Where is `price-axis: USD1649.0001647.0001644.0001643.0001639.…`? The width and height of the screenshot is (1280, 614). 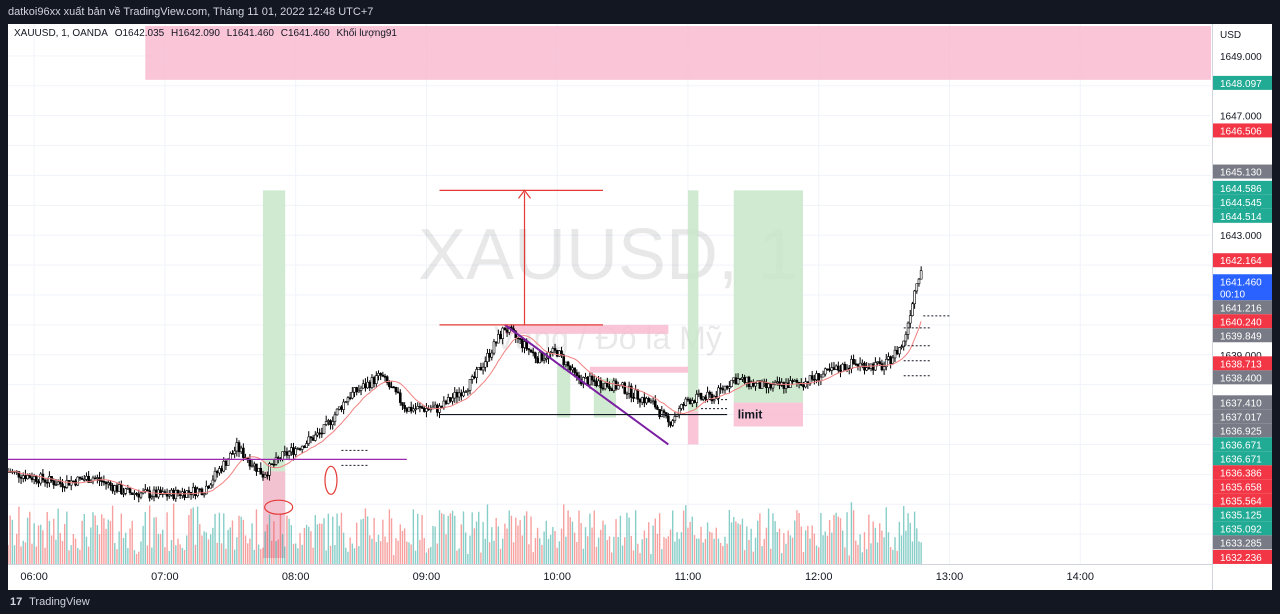
price-axis: USD1649.0001647.0001644.0001643.0001639.… is located at coordinates (1242, 307).